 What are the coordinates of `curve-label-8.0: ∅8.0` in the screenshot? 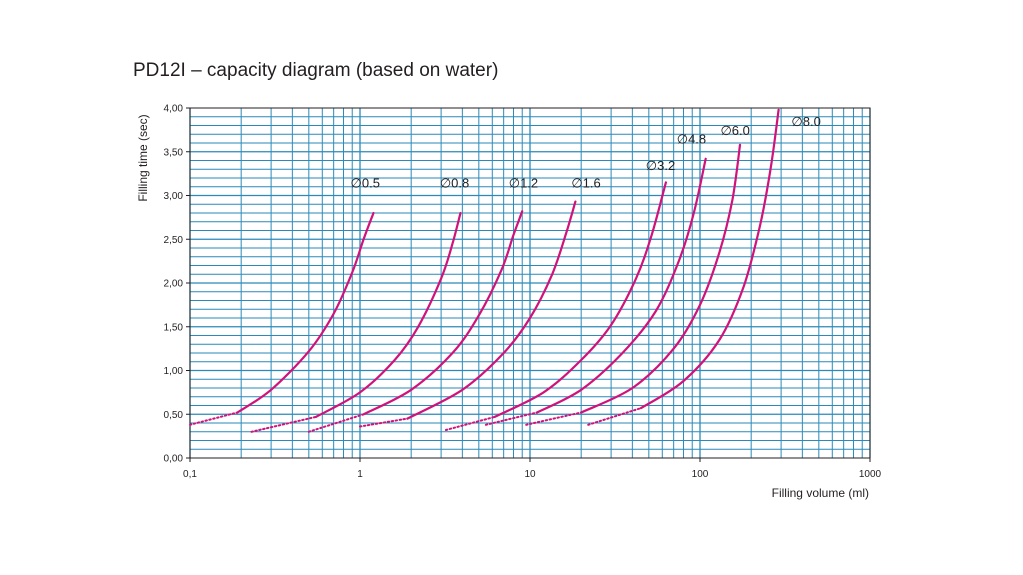 It's located at (805, 121).